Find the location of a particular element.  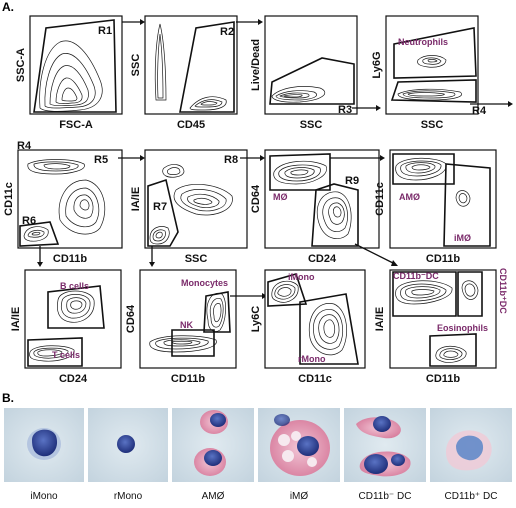

x-label-cd11b-8: CD11b is located at coordinates (443, 259).